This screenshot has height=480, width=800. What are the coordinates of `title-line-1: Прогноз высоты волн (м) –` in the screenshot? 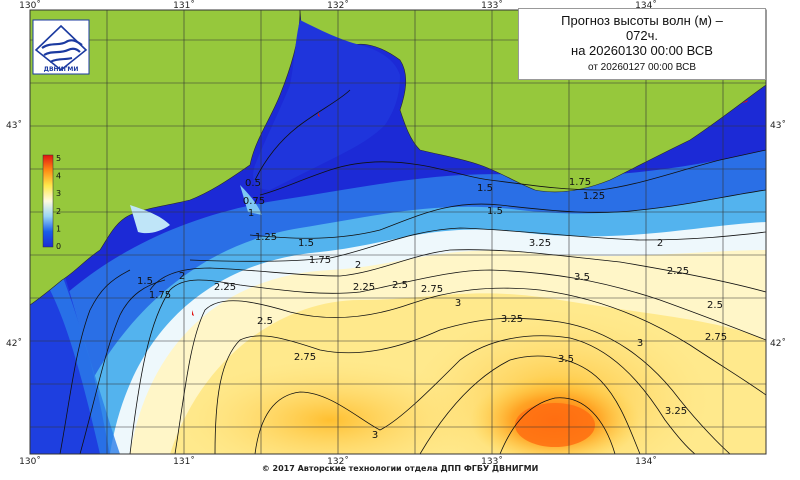 It's located at (642, 20).